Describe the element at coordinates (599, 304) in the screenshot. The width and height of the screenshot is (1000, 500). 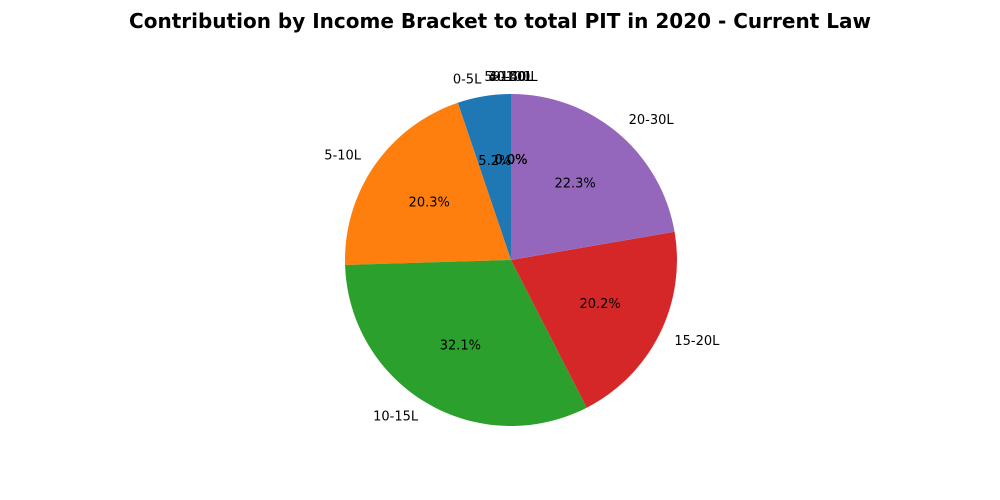
I see `pct-label-15-20l: 20.2%` at that location.